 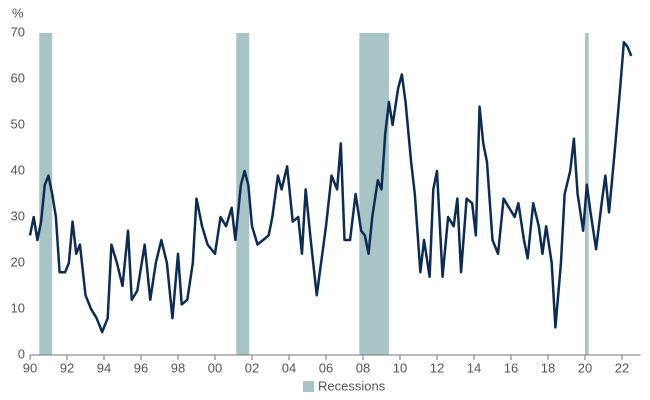 What do you see at coordinates (18, 215) in the screenshot?
I see `y-tick-label: 30` at bounding box center [18, 215].